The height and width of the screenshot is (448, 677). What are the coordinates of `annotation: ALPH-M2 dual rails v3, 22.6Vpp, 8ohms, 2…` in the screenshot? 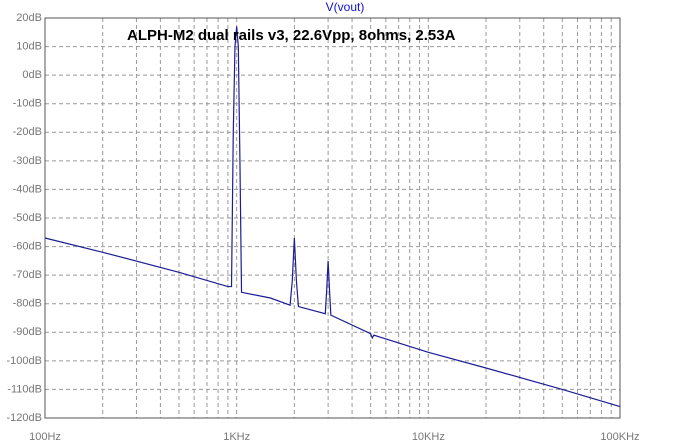 It's located at (291, 35).